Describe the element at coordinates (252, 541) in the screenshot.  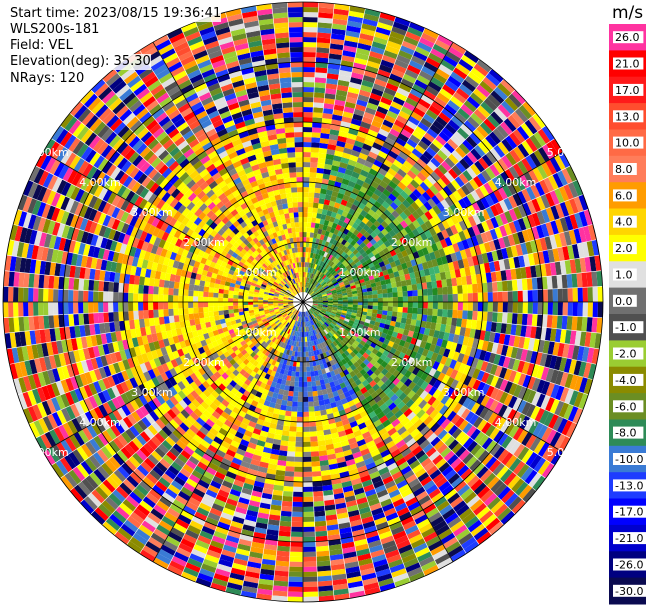
I see `ray-separator` at that location.